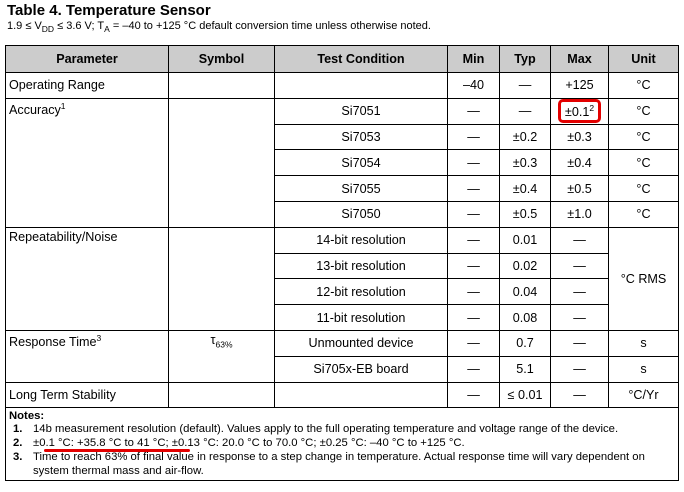 This screenshot has height=492, width=684. What do you see at coordinates (473, 85) in the screenshot?
I see `min-cell: –40` at bounding box center [473, 85].